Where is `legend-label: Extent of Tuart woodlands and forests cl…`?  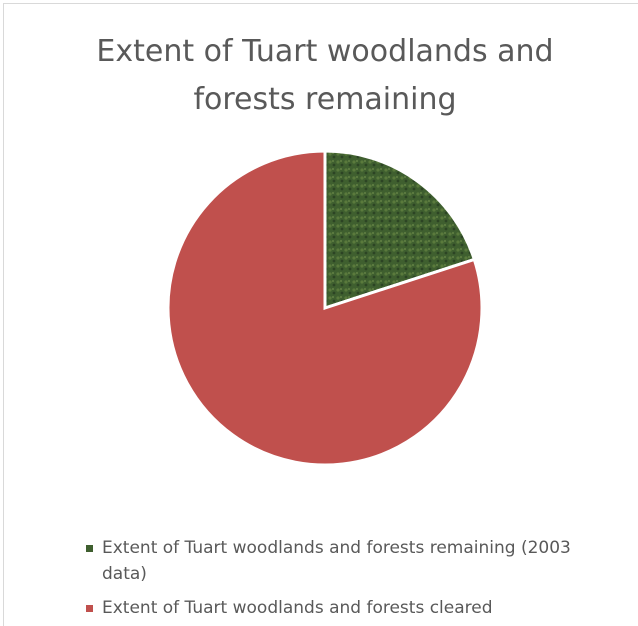
legend-label: Extent of Tuart woodlands and forests cl… is located at coordinates (297, 608).